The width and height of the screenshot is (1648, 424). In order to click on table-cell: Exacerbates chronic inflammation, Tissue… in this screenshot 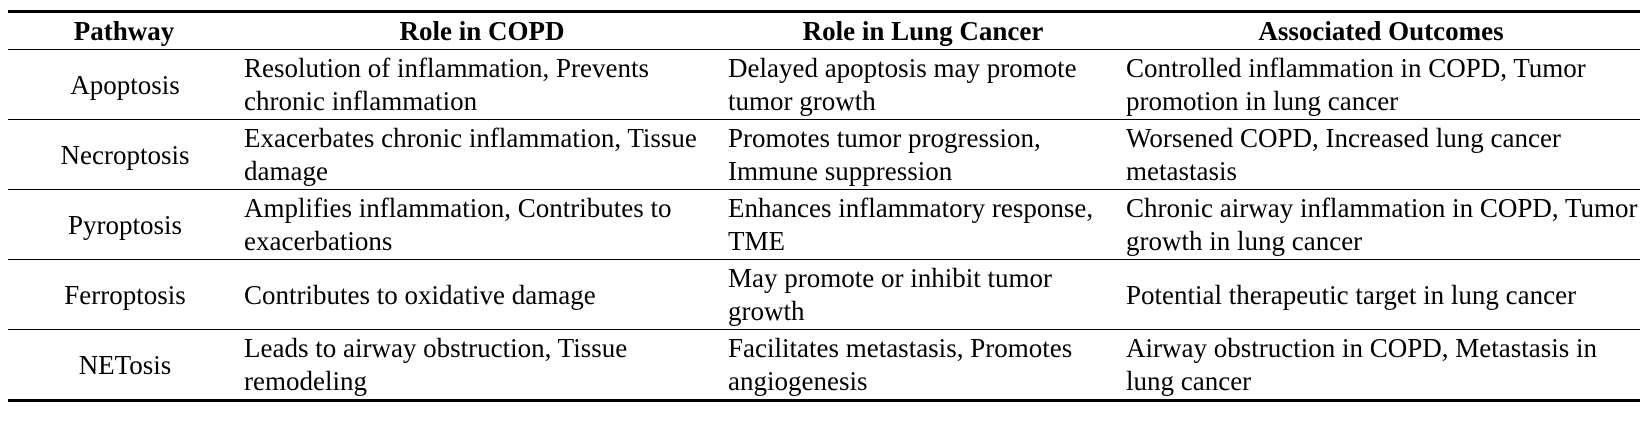, I will do `click(482, 154)`.